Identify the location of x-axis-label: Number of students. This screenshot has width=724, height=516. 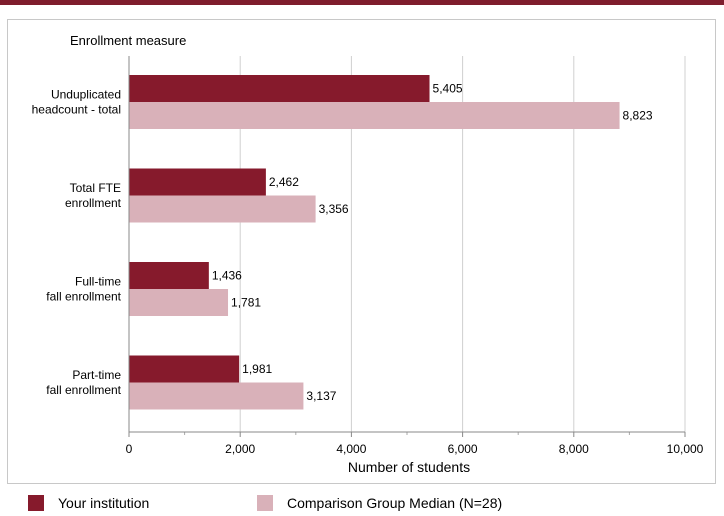
(409, 467).